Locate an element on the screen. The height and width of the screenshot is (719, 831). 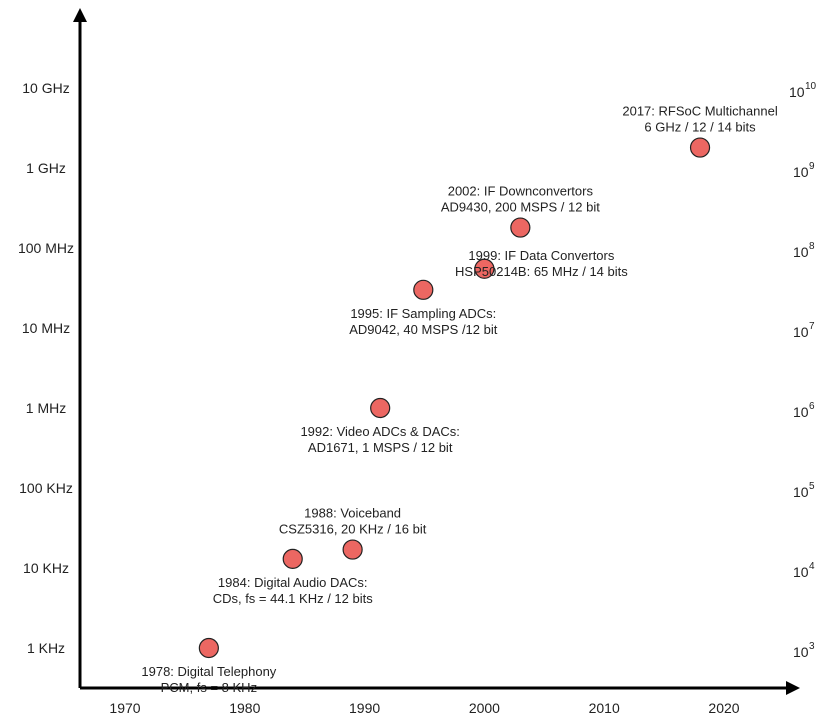
y-tick-label-left: 1 KHz is located at coordinates (46, 648).